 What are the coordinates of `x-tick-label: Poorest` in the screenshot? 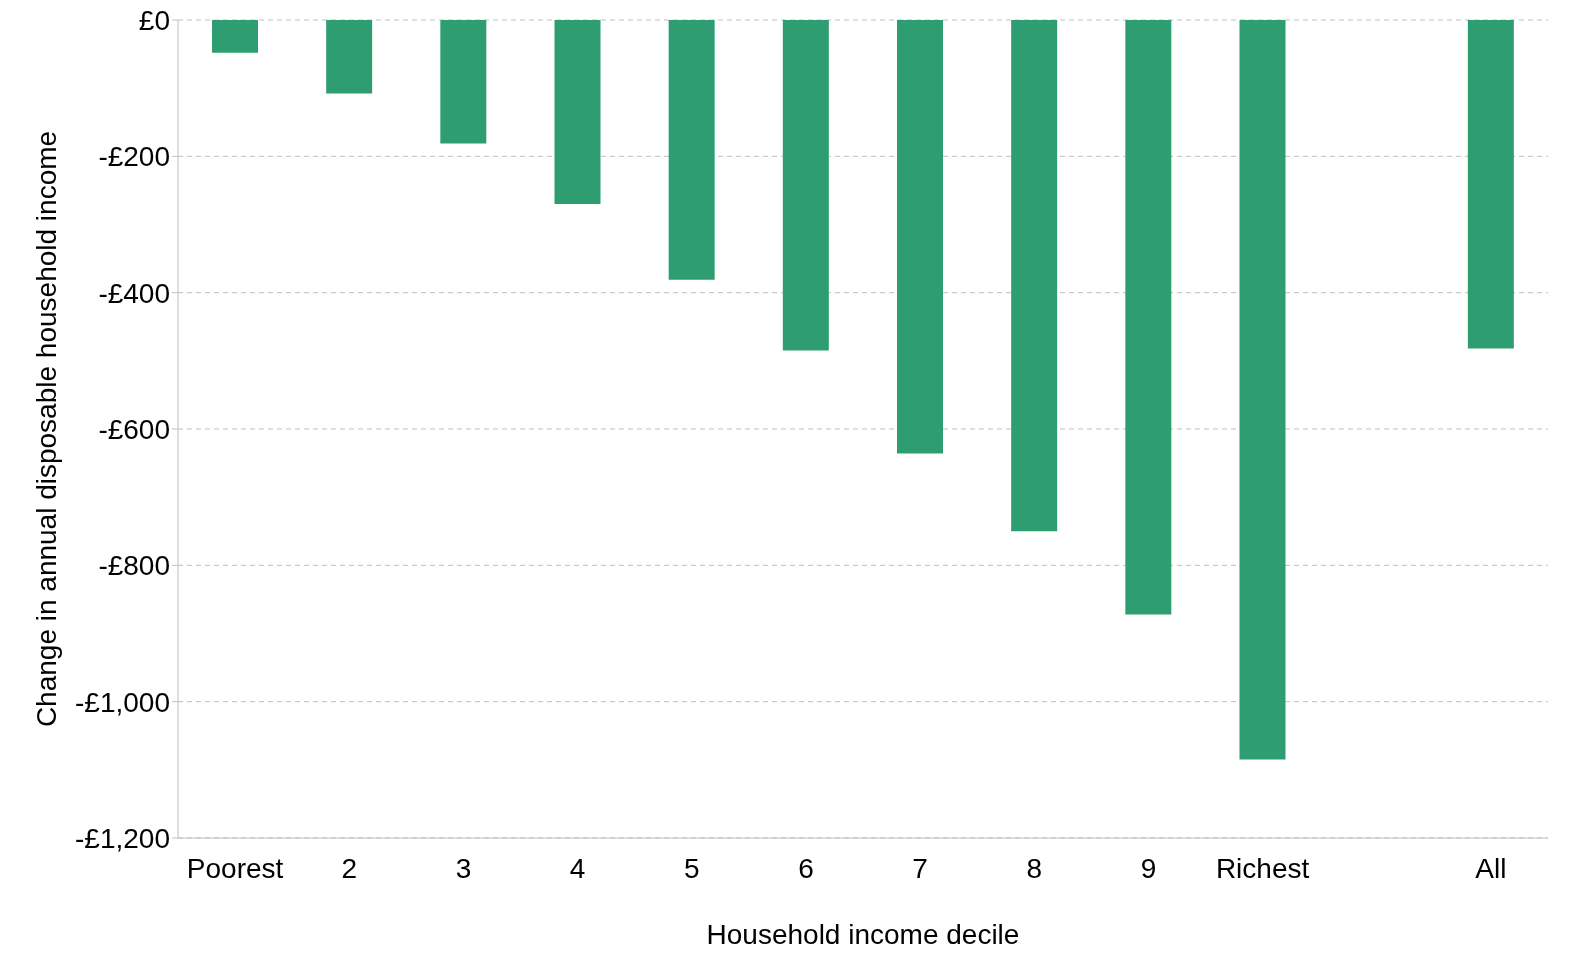 It's located at (235, 868).